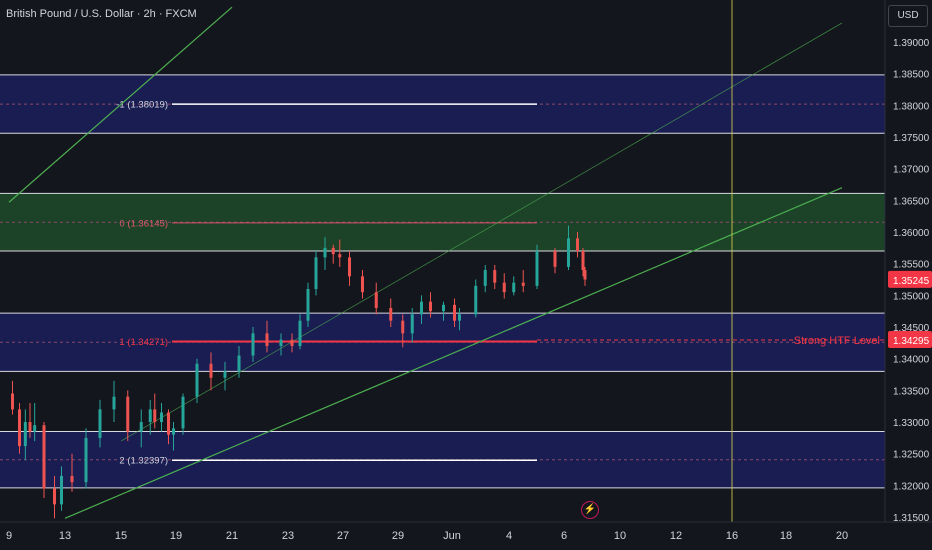 The width and height of the screenshot is (932, 550). What do you see at coordinates (911, 455) in the screenshot?
I see `price-tick-label: 1.32500` at bounding box center [911, 455].